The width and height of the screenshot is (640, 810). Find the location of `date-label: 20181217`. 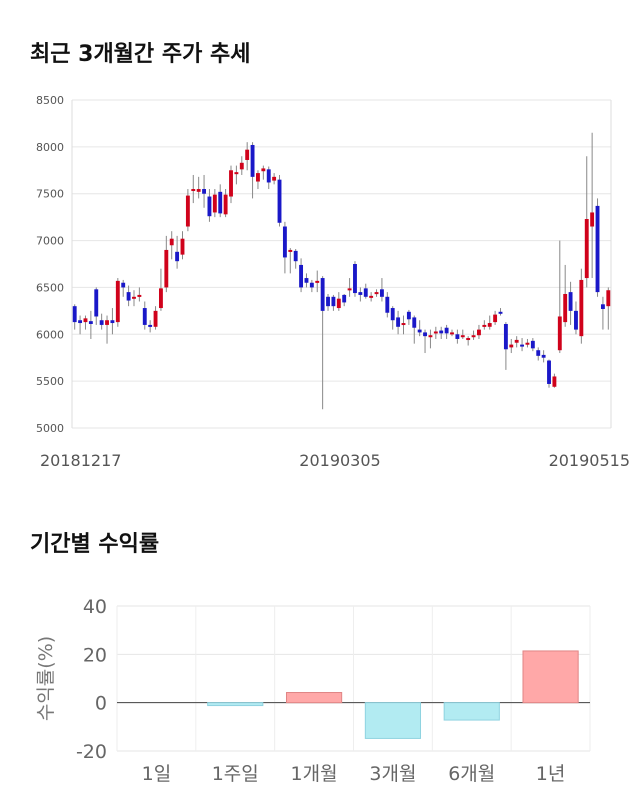

date-label: 20181217 is located at coordinates (80, 460).